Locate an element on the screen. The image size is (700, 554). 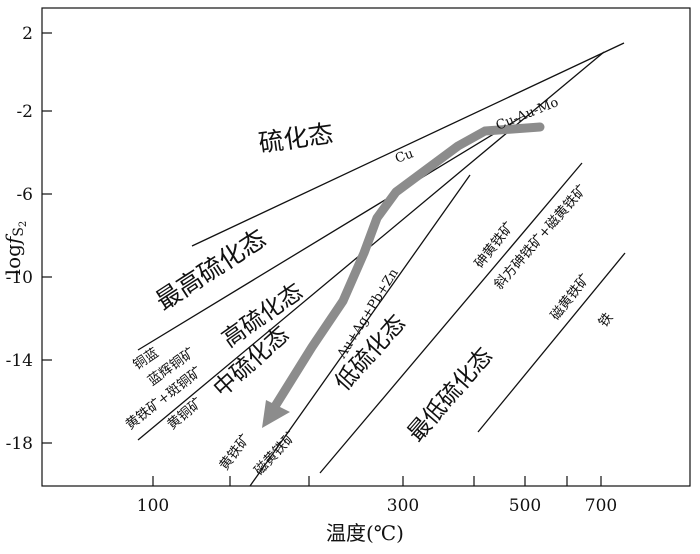
x-axis-title: 温度(℃) is located at coordinates (365, 533).